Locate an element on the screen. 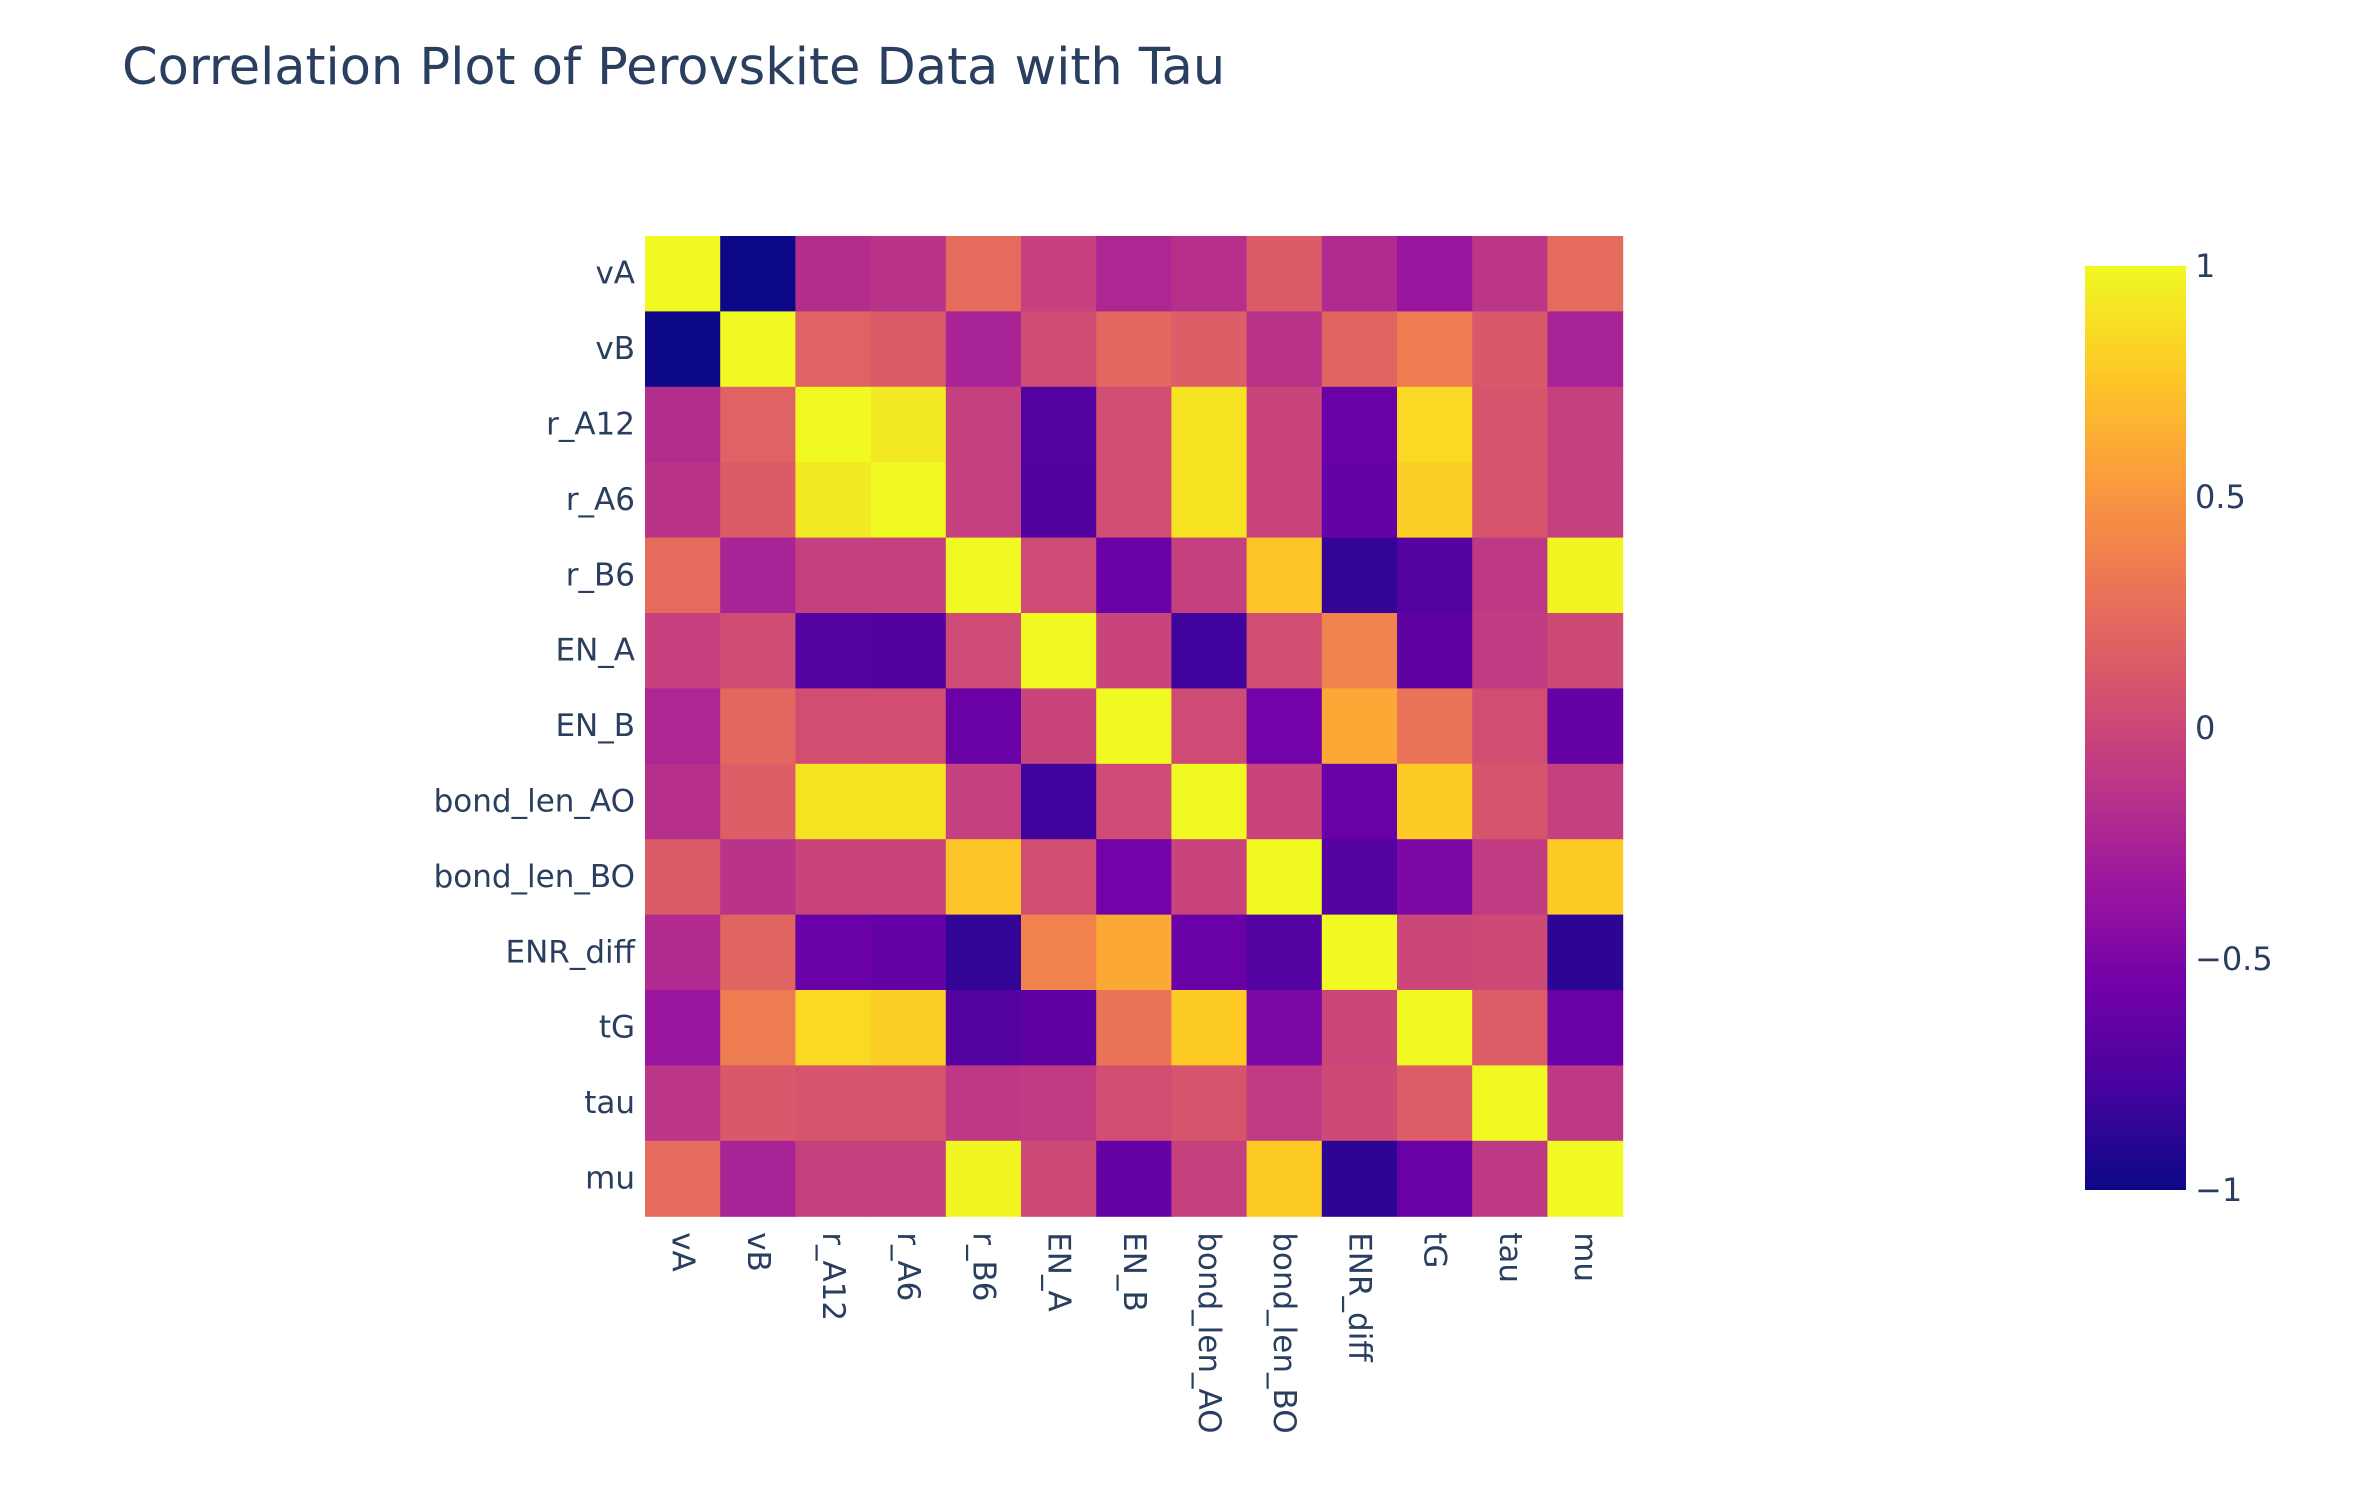  heatmap-cell-tau-vB is located at coordinates (758, 1103).